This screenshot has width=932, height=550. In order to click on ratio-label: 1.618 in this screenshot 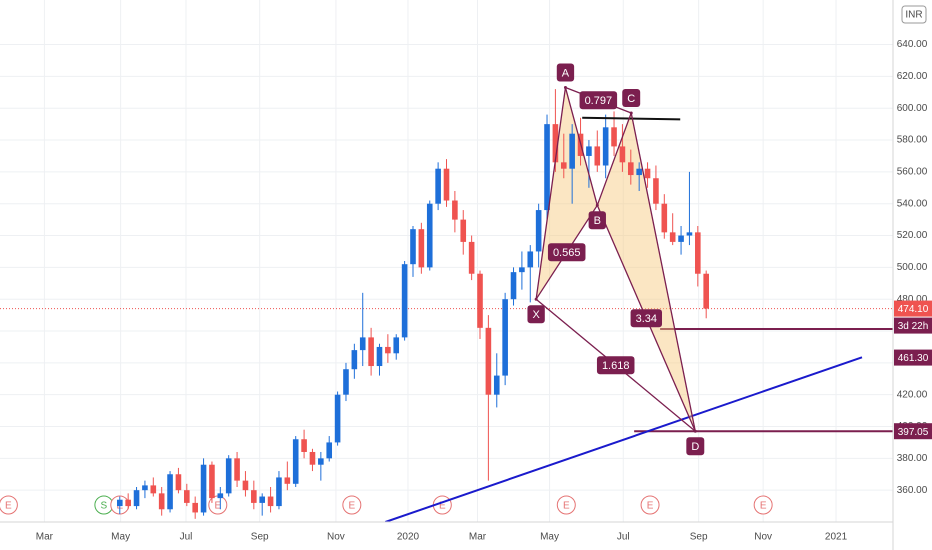, I will do `click(615, 365)`.